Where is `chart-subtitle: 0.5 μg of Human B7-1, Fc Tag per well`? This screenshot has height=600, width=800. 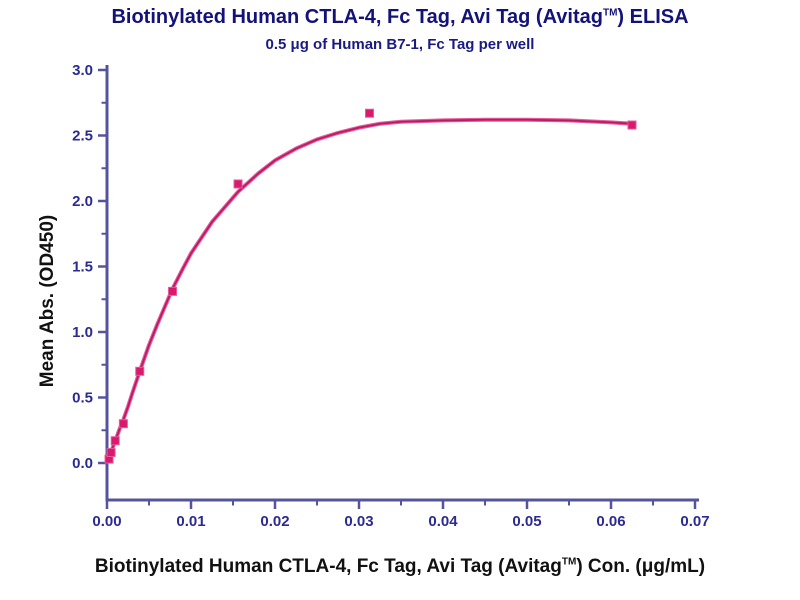
chart-subtitle: 0.5 μg of Human B7-1, Fc Tag per well is located at coordinates (400, 44).